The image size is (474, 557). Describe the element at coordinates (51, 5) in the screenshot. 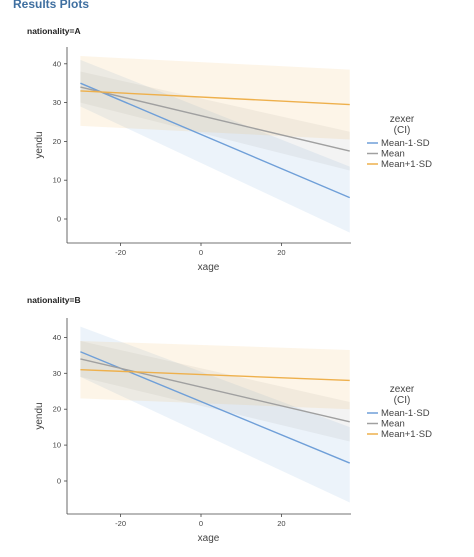

I see `page-title: Results Plots` at that location.